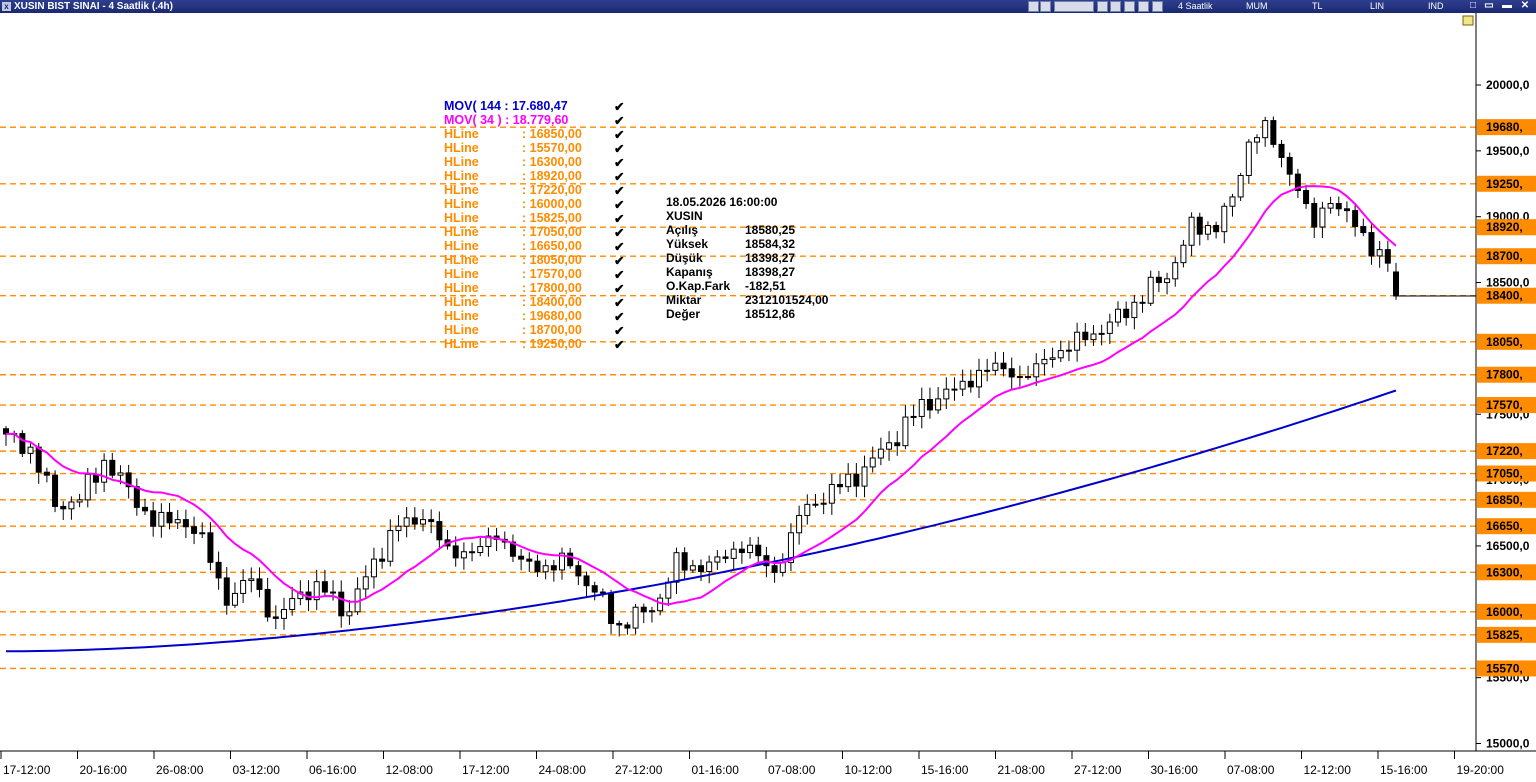 Image resolution: width=1536 pixels, height=782 pixels. What do you see at coordinates (1257, 6) in the screenshot?
I see `mode-mum: MUM` at bounding box center [1257, 6].